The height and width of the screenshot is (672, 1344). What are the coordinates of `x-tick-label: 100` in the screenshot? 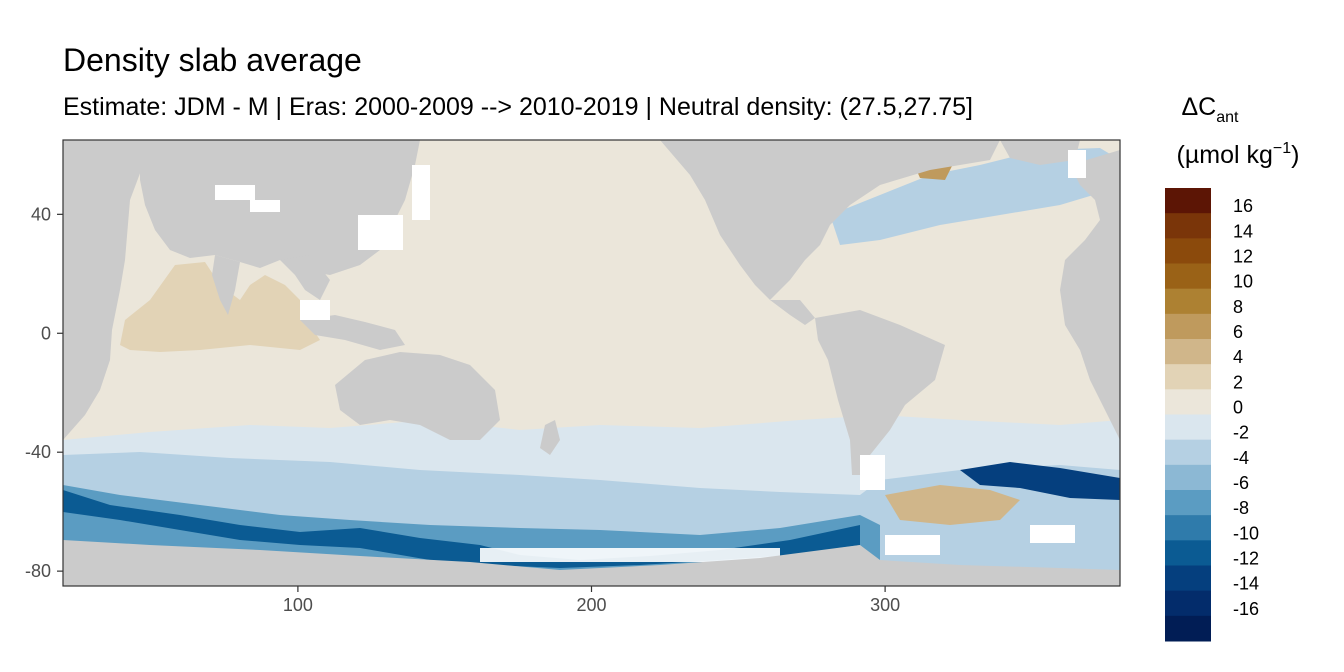 It's located at (298, 605).